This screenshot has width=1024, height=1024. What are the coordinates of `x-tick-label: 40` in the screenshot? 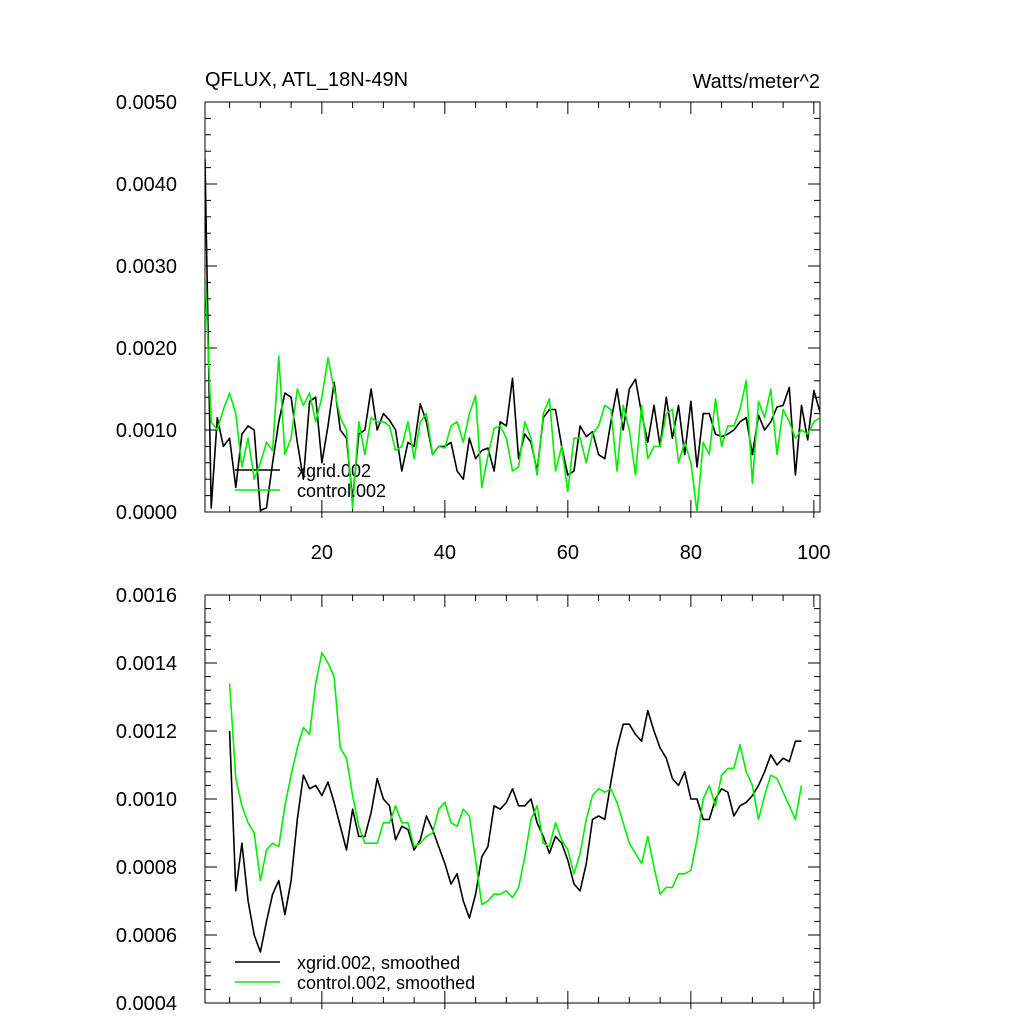 It's located at (445, 553).